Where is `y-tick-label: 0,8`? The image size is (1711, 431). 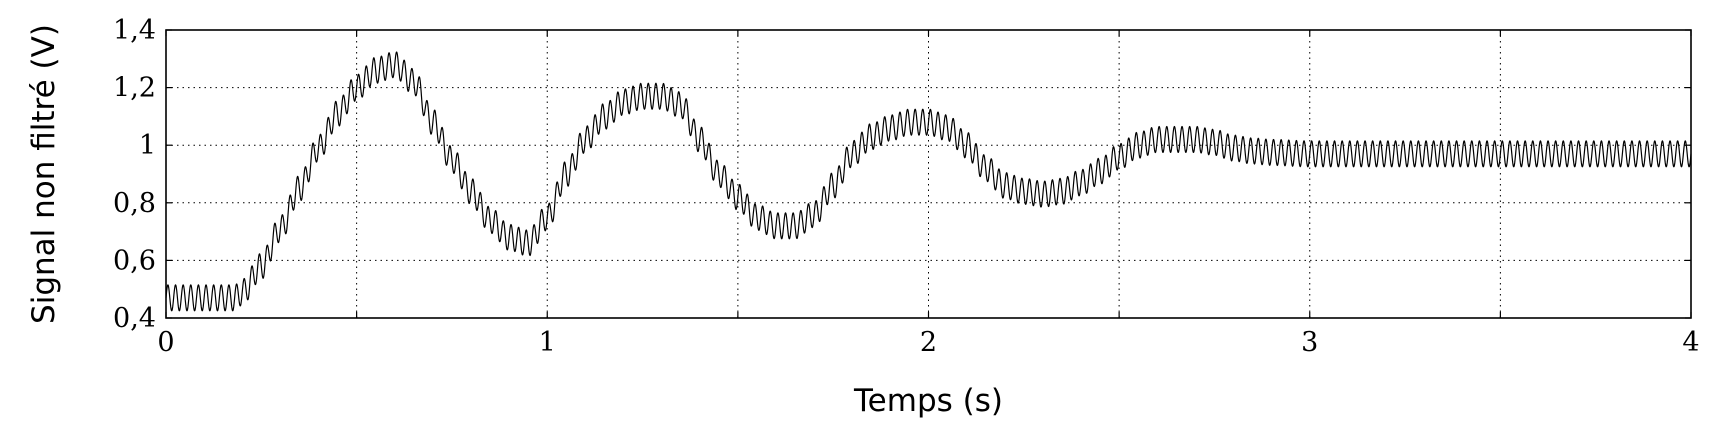
y-tick-label: 0,8 is located at coordinates (134, 203).